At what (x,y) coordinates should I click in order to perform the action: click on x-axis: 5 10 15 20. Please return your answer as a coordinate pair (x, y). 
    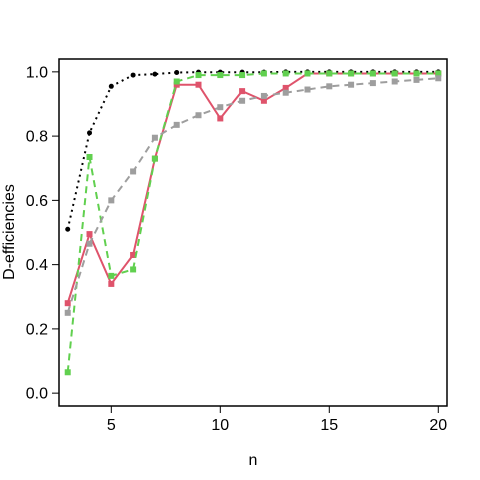
    Looking at the image, I should click on (277, 420).